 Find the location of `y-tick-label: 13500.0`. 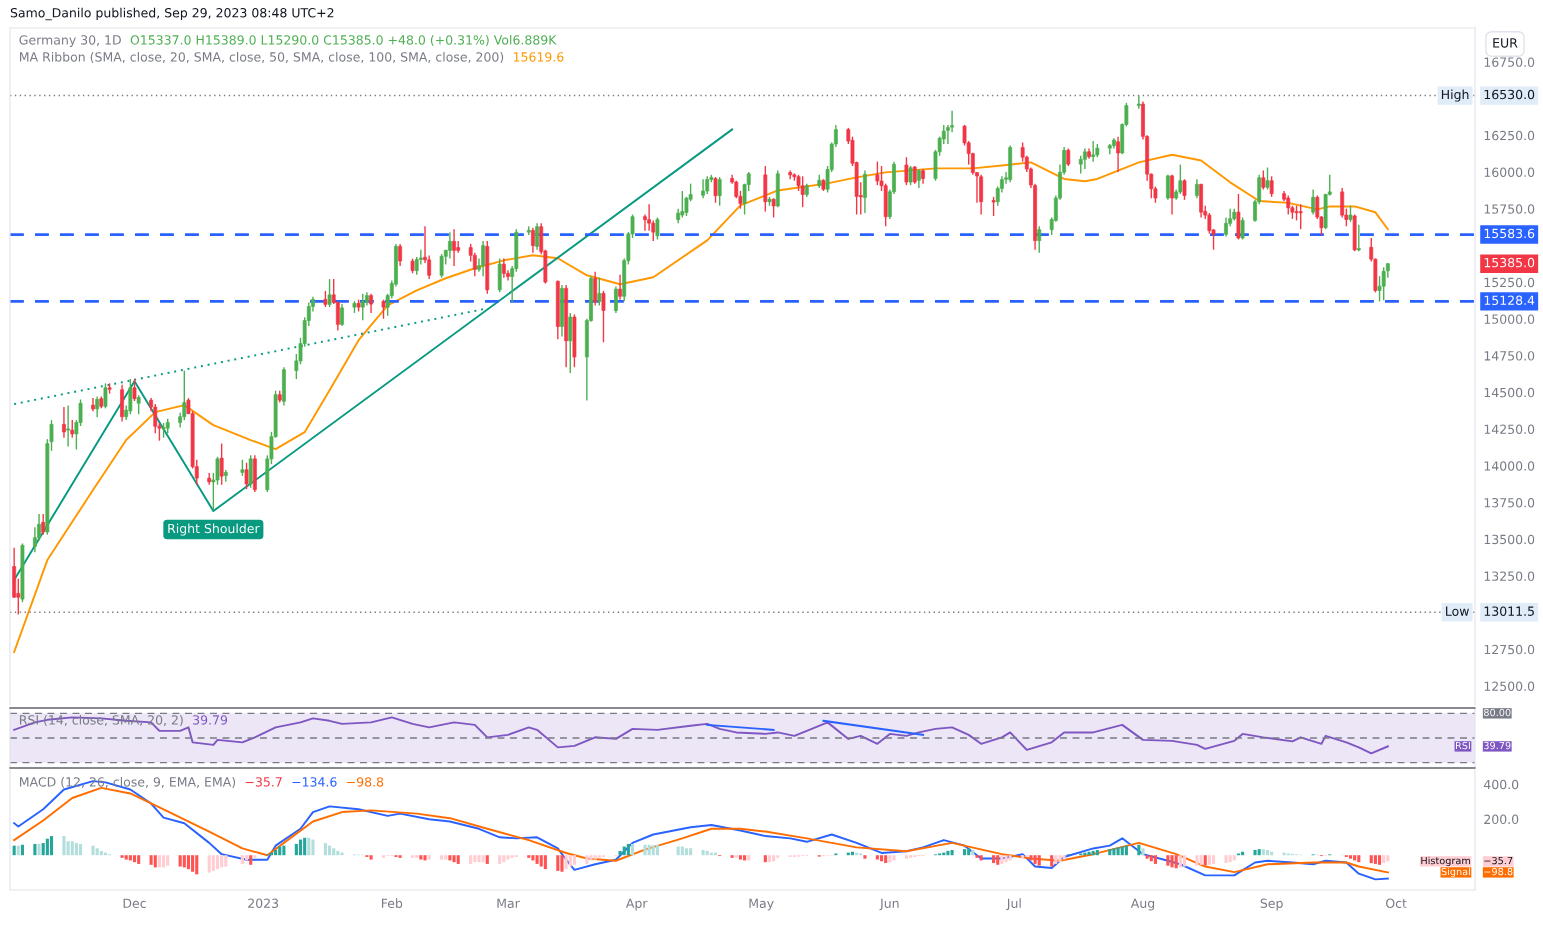

y-tick-label: 13500.0 is located at coordinates (1509, 539).